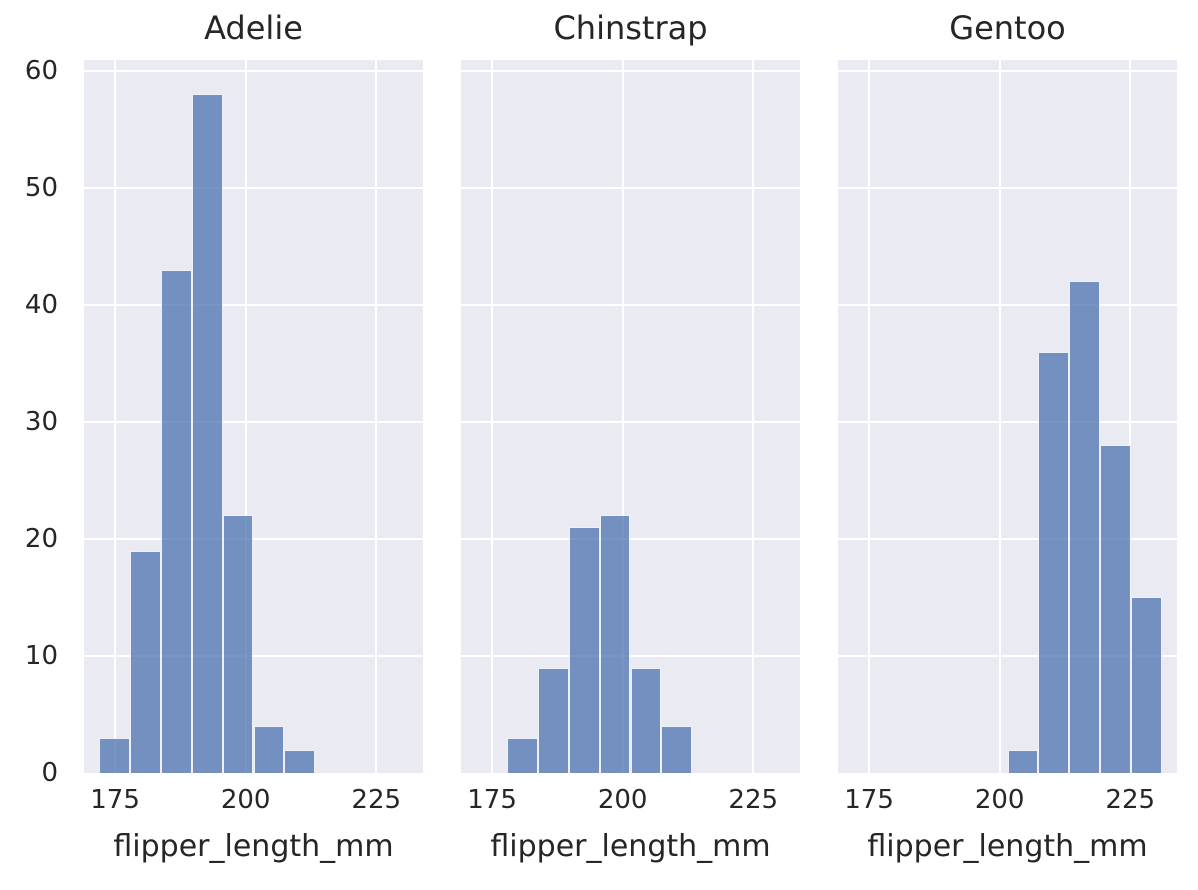 The image size is (1198, 890). I want to click on y-axis: 0 10 20 30 40 50 60, so click(32, 445).